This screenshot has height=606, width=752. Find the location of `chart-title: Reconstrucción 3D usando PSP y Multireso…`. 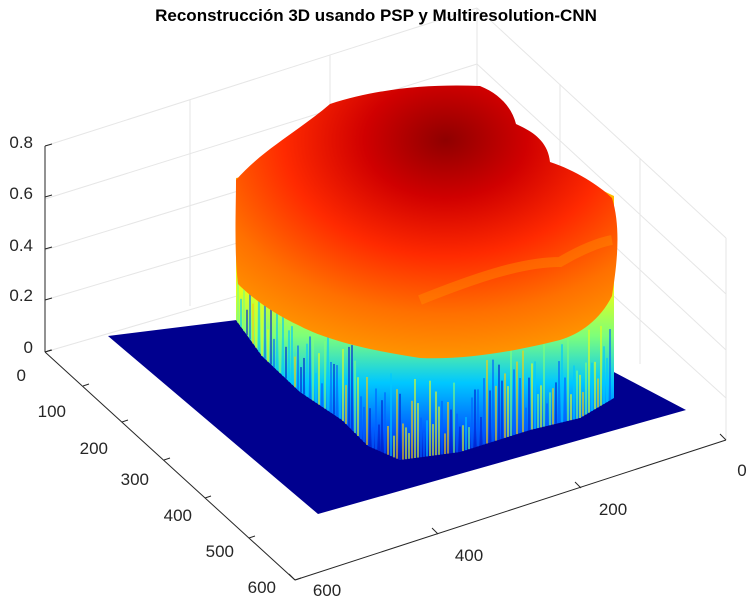

chart-title: Reconstrucción 3D usando PSP y Multireso… is located at coordinates (376, 15).